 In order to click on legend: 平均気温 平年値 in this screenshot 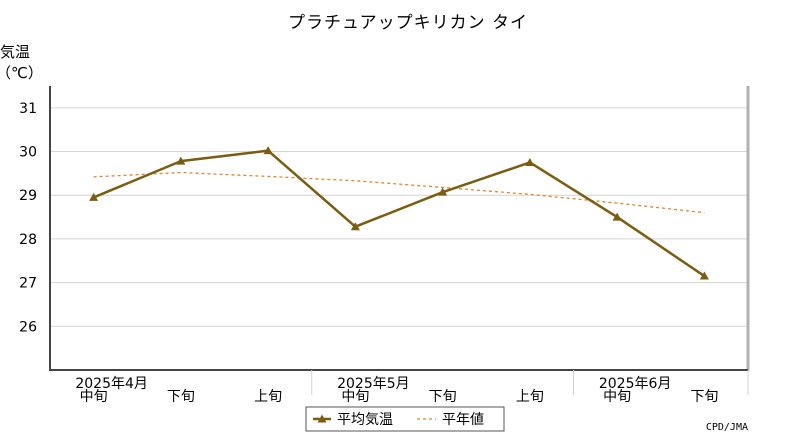, I will do `click(405, 419)`.